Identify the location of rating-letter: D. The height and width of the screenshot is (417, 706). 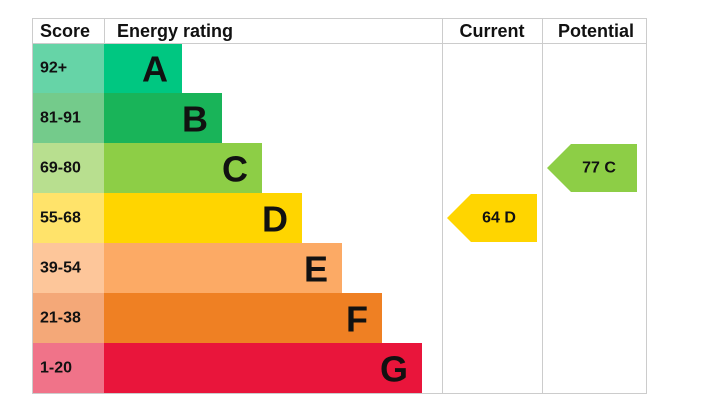
(275, 219).